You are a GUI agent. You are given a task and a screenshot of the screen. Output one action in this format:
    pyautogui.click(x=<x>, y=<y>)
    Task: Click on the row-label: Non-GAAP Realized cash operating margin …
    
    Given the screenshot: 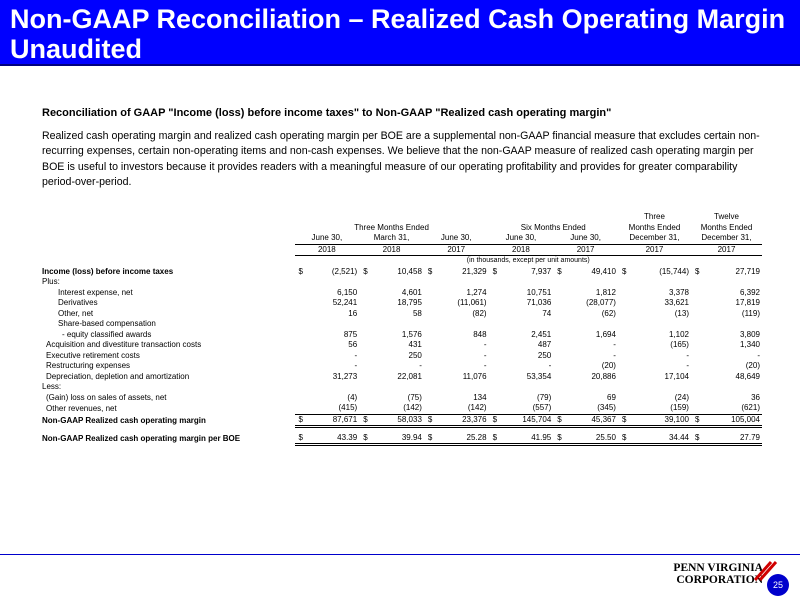 What is the action you would take?
    pyautogui.click(x=141, y=438)
    